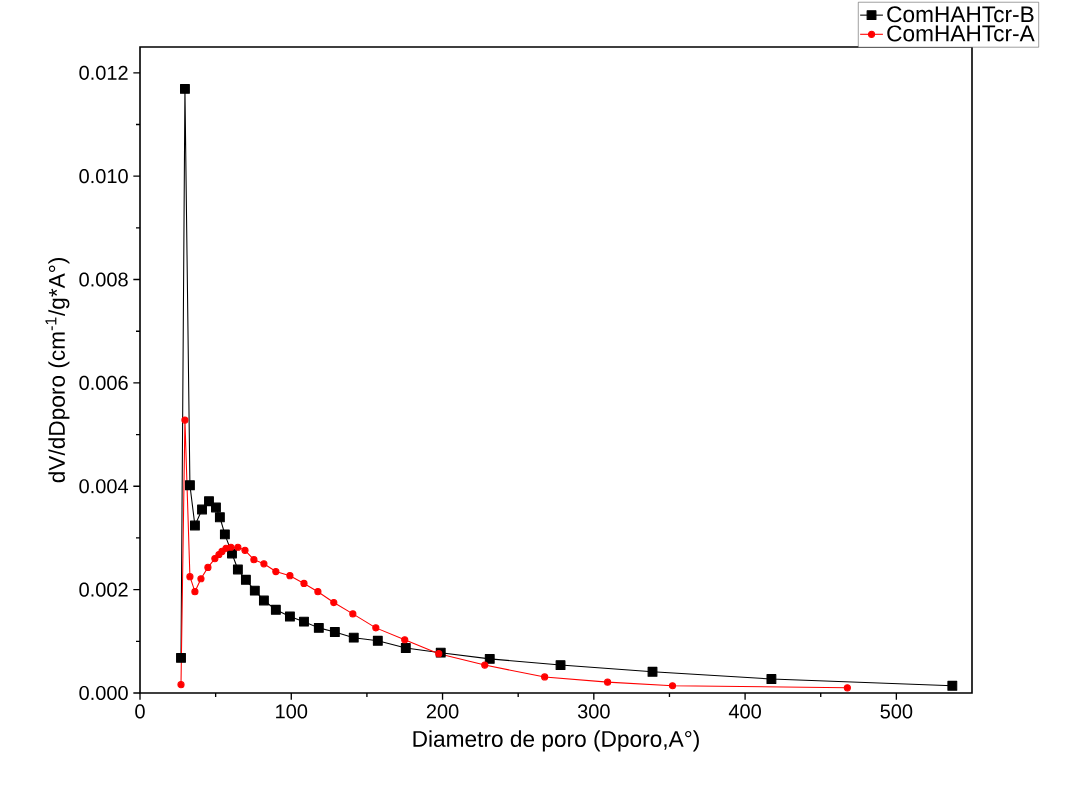  I want to click on x-tick-label: 100, so click(292, 711).